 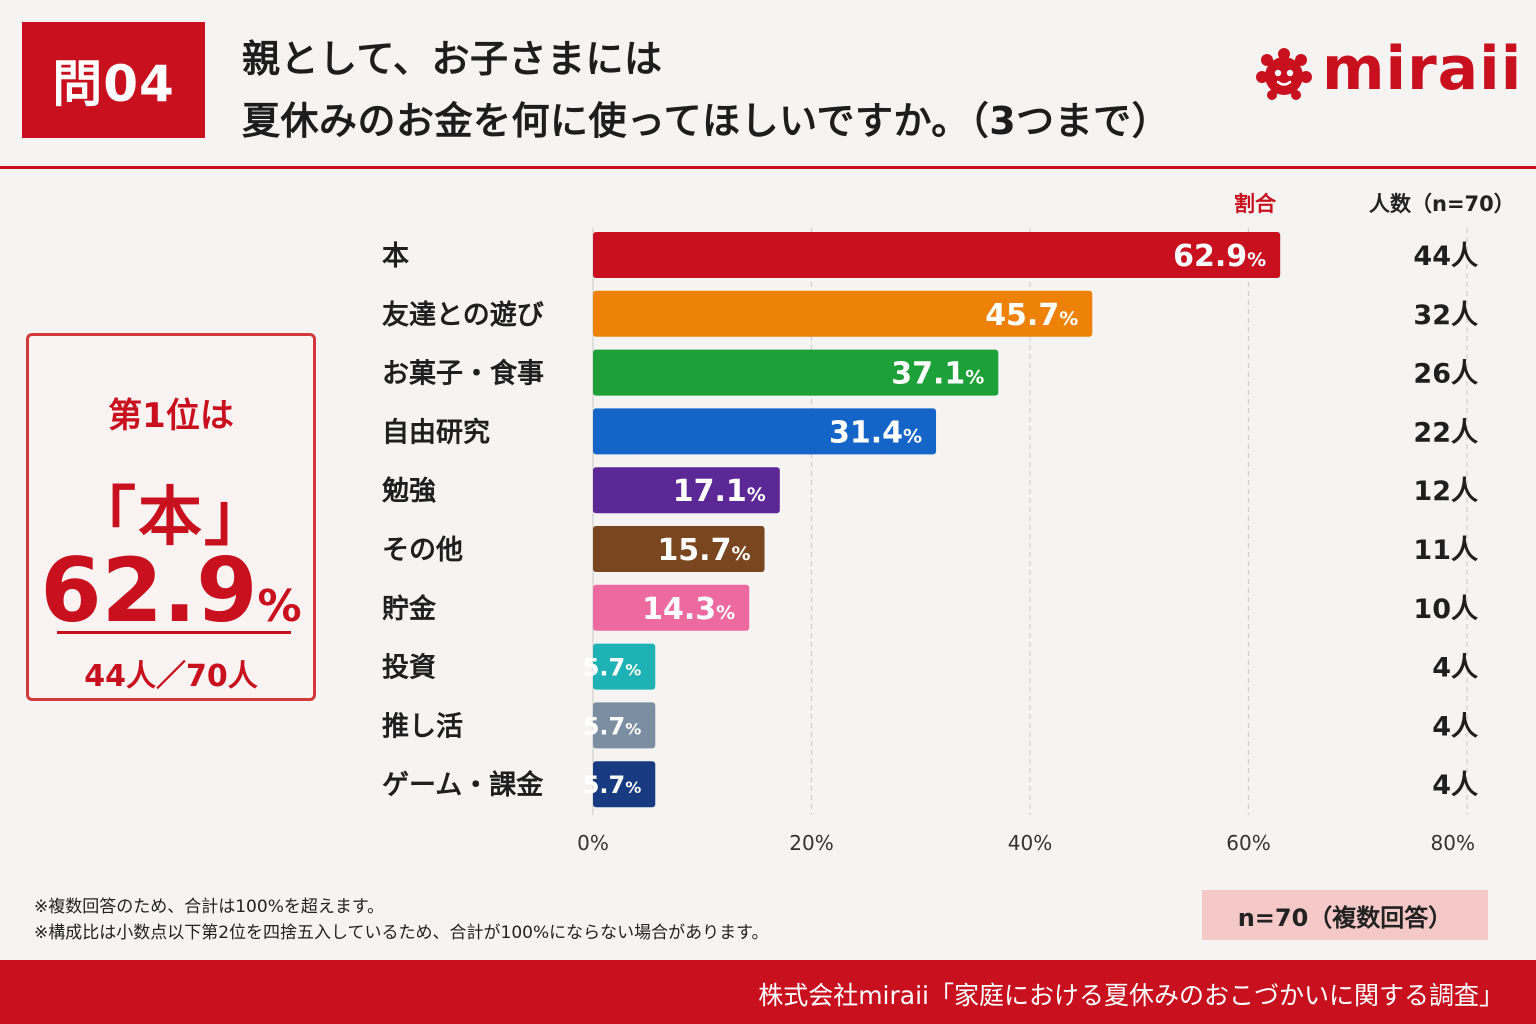 What do you see at coordinates (1255, 204) in the screenshot?
I see `rate-column-header: 割合` at bounding box center [1255, 204].